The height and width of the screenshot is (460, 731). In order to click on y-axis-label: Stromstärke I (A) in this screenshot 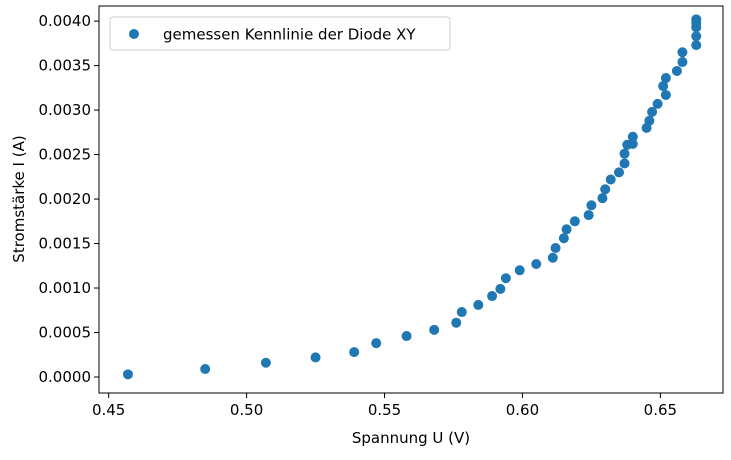, I will do `click(19, 198)`.